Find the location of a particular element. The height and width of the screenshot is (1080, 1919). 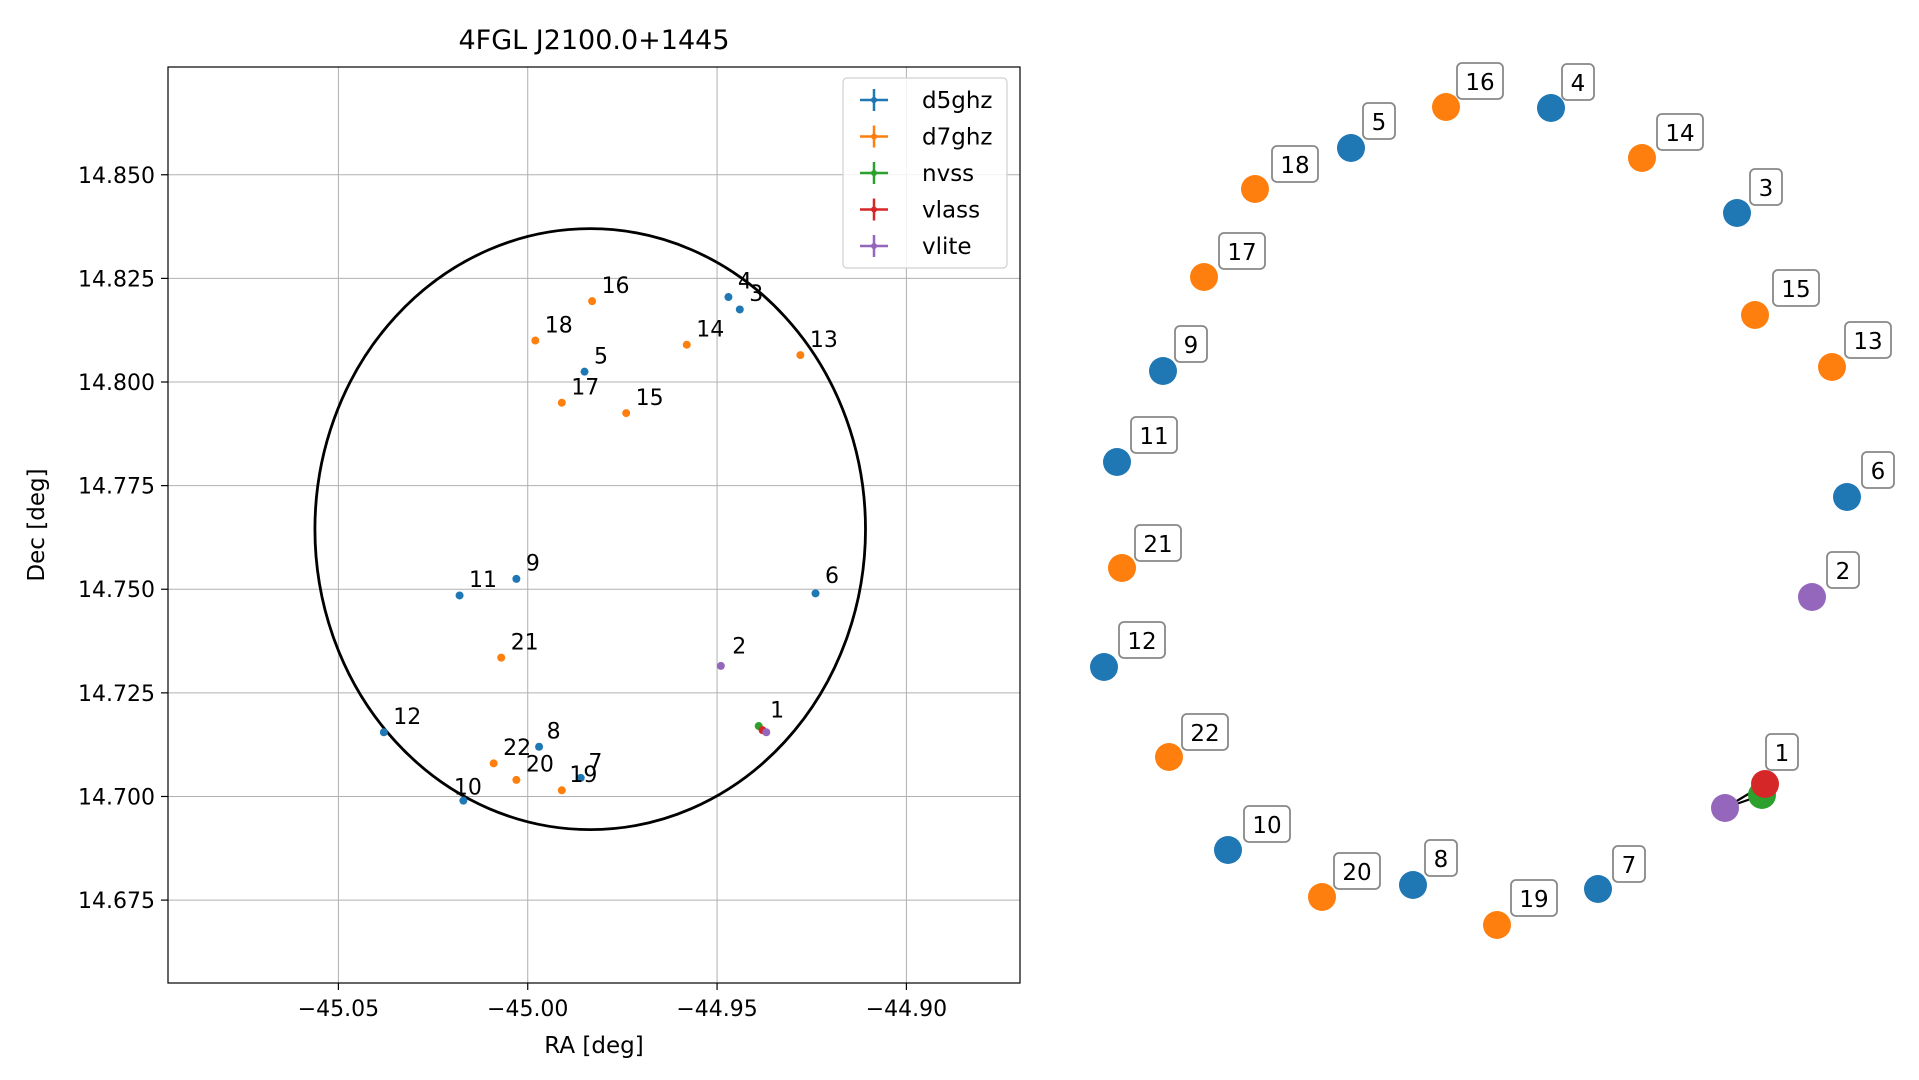

graph-node-label-19: 19 is located at coordinates (1533, 900).